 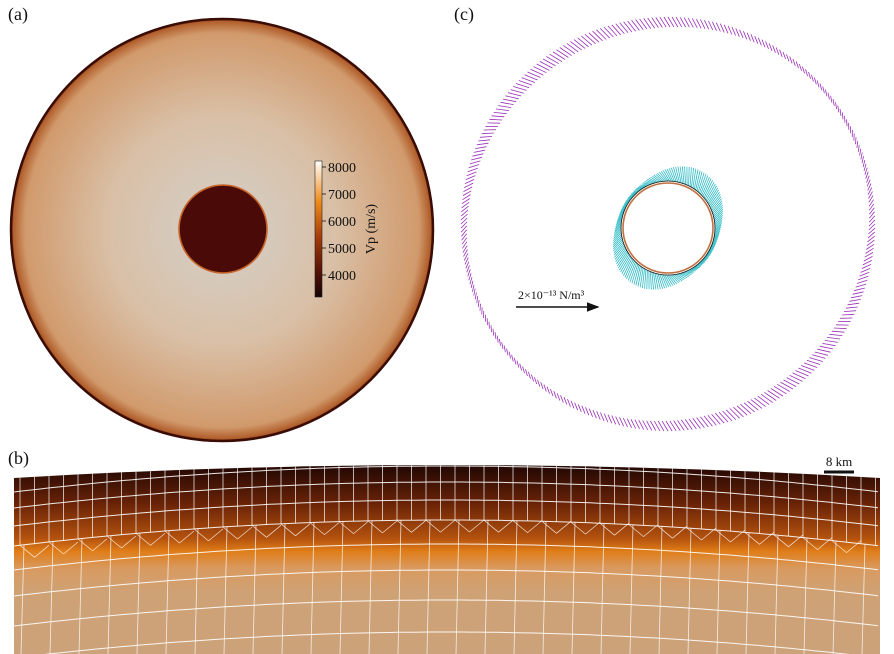 What do you see at coordinates (668, 228) in the screenshot?
I see `inner-force-vectors` at bounding box center [668, 228].